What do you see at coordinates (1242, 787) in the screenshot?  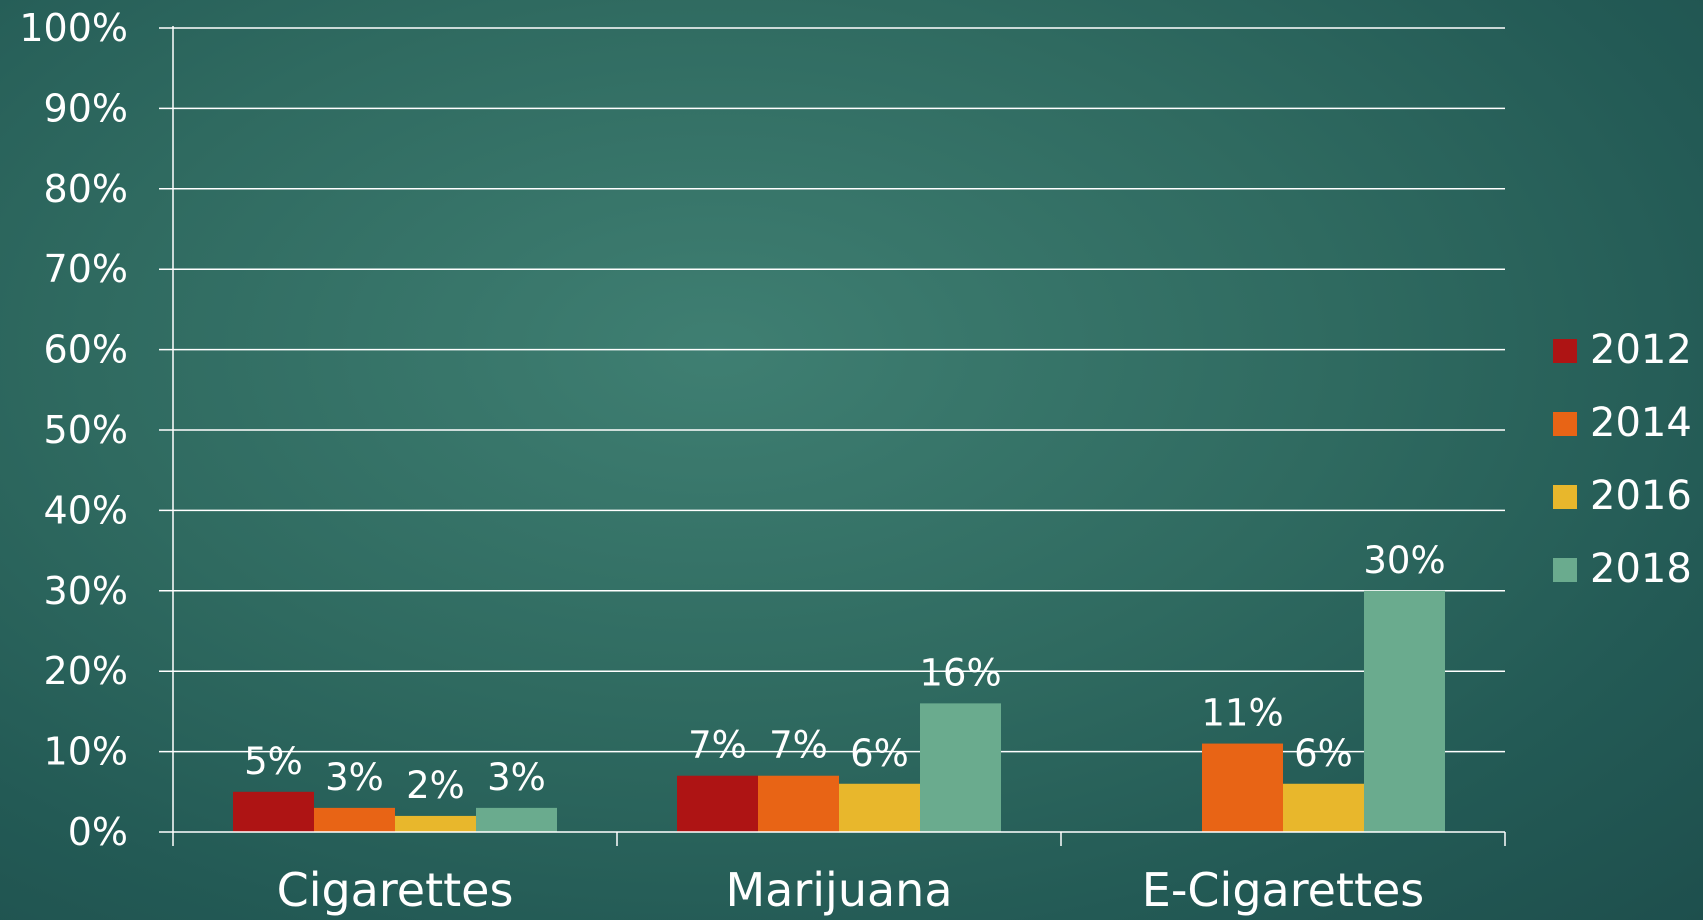 I see `bar-2014-e-cigarettes` at bounding box center [1242, 787].